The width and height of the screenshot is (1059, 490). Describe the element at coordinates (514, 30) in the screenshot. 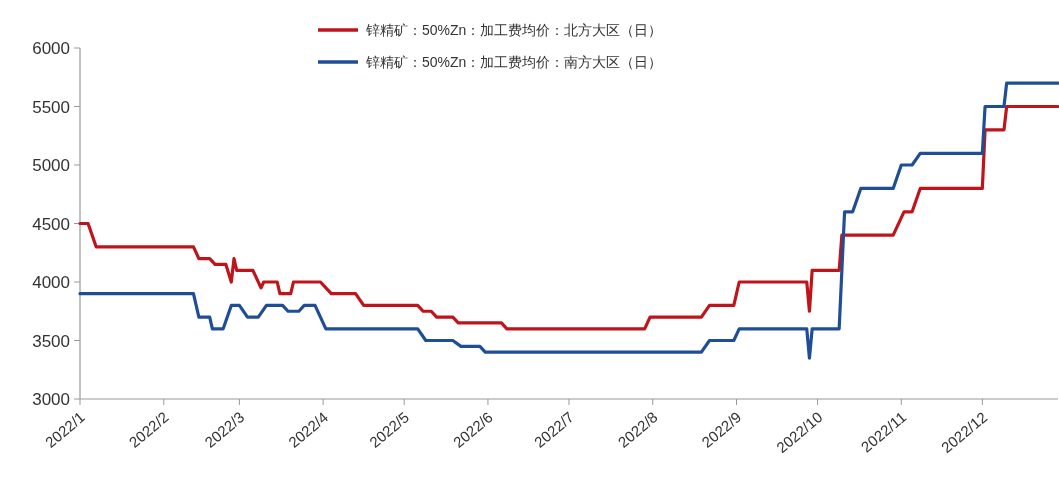

I see `legend-label: 锌精矿：50%Zn：加工费均价：北方大区（日）` at that location.